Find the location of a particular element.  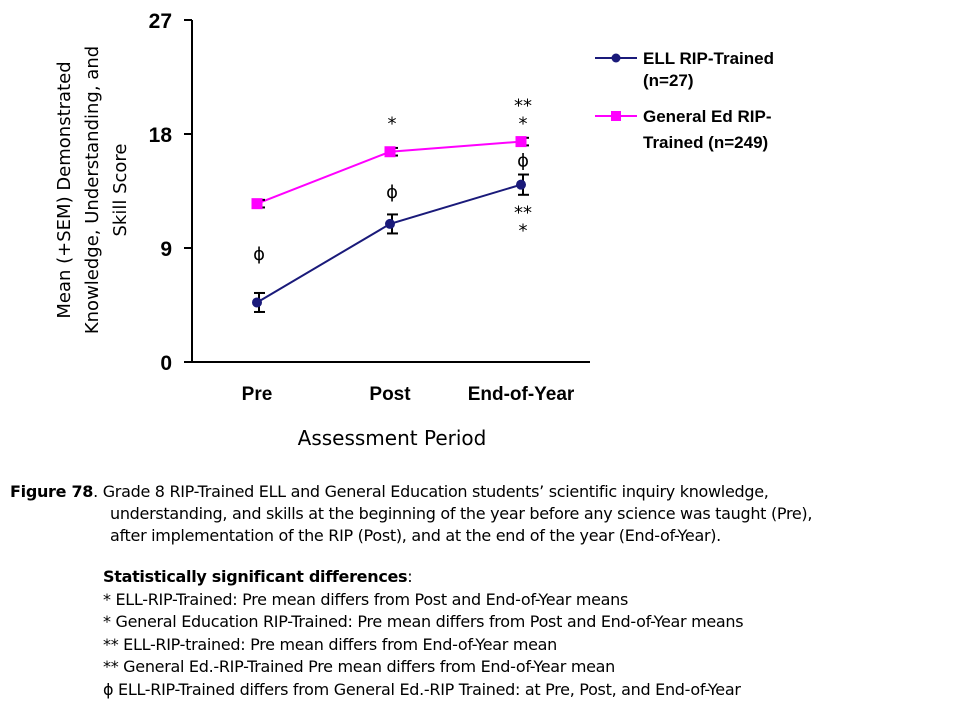

legend-label: Trained (n=249) is located at coordinates (705, 142).